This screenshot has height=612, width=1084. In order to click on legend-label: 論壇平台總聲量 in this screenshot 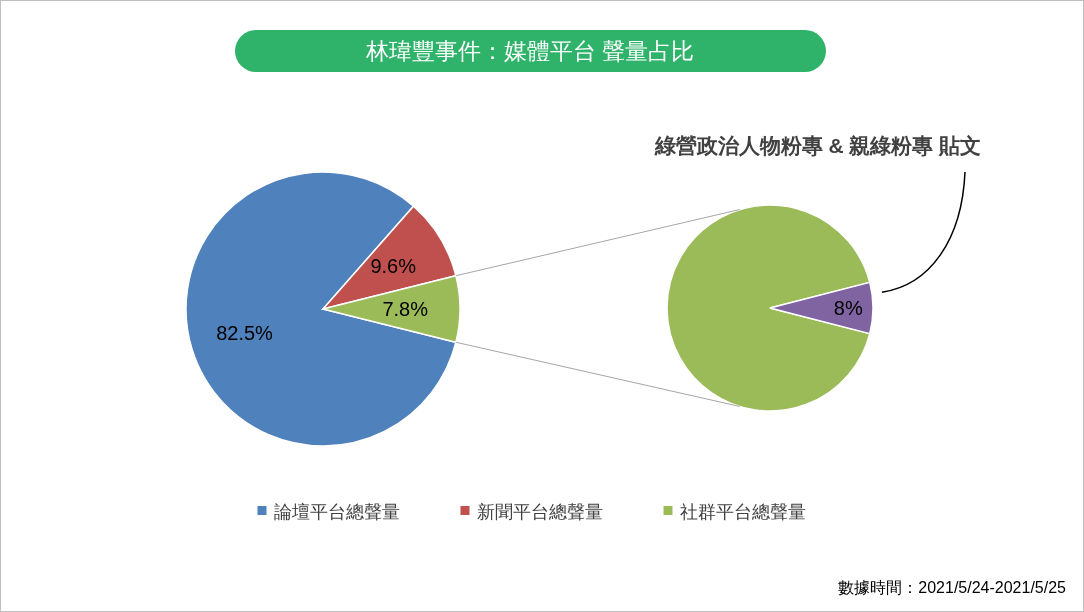, I will do `click(336, 512)`.